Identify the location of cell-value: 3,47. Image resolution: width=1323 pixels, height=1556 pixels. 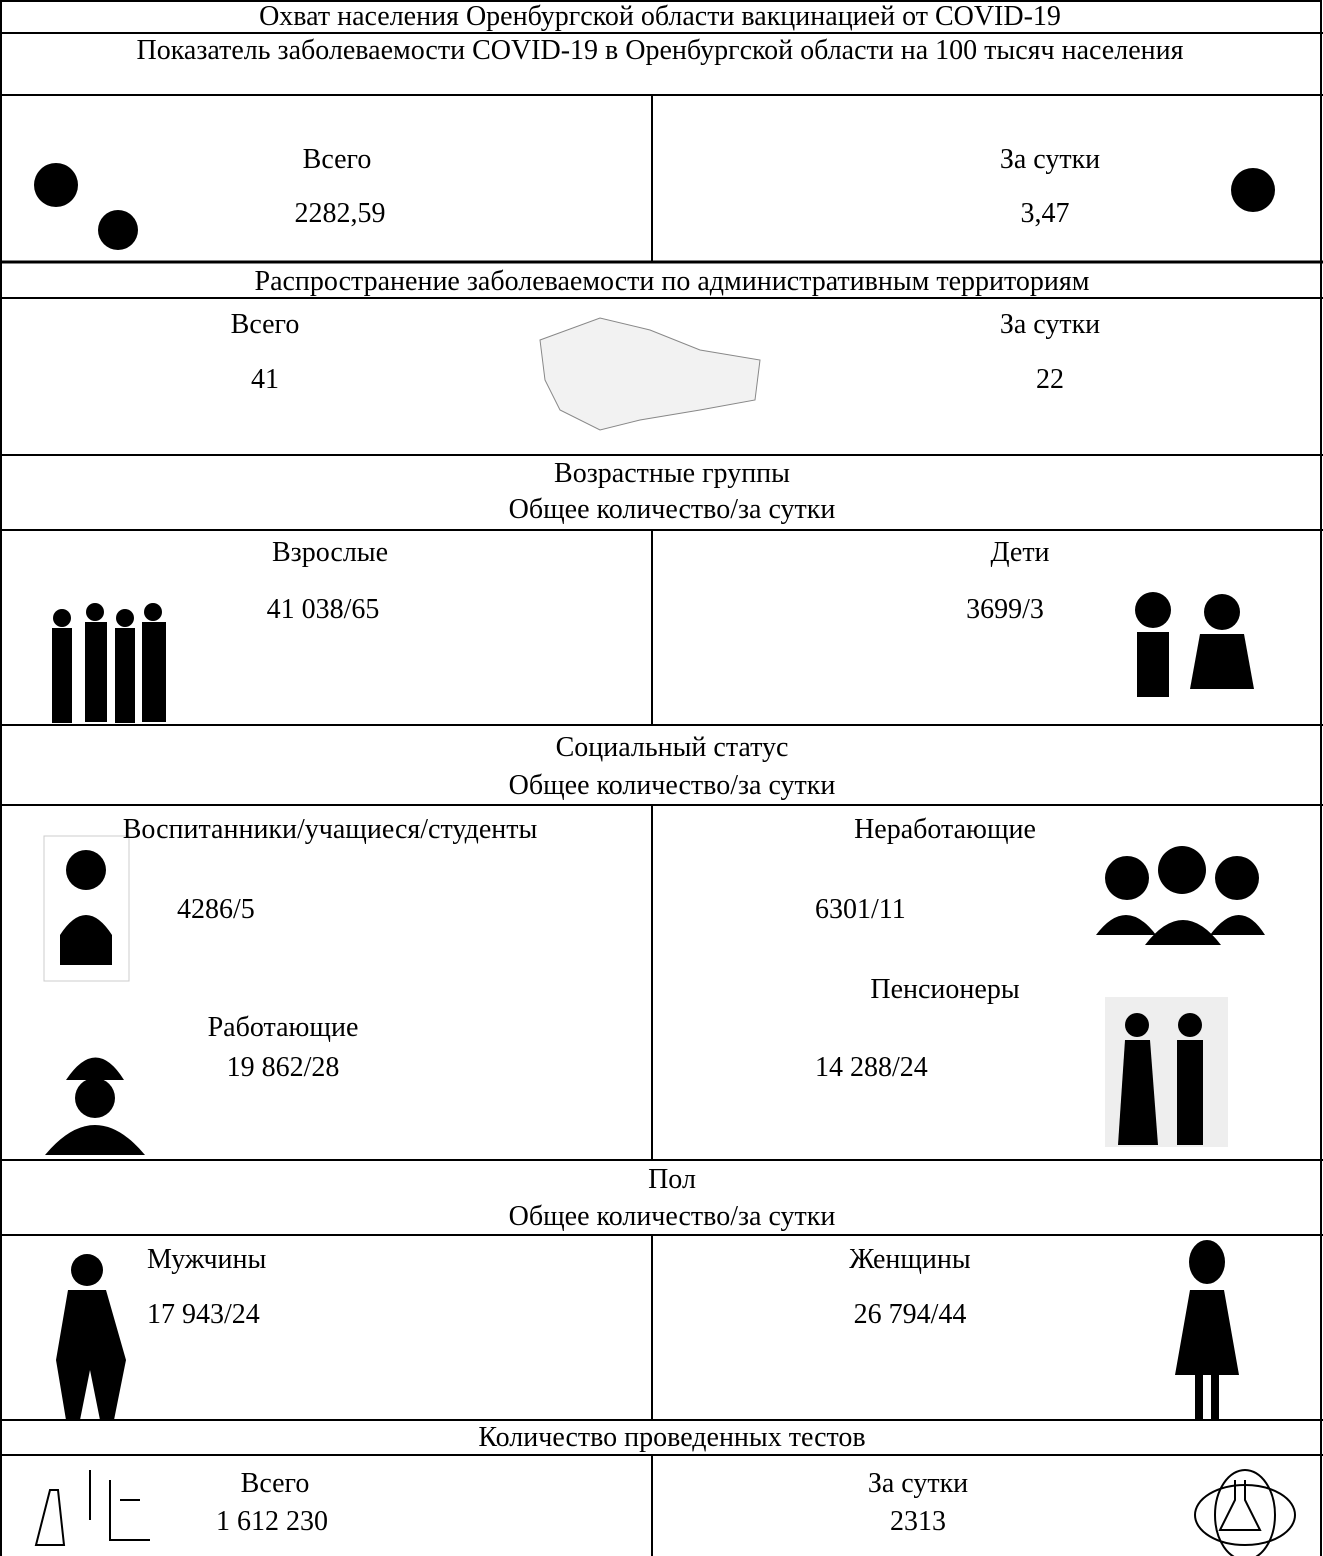
(1045, 213).